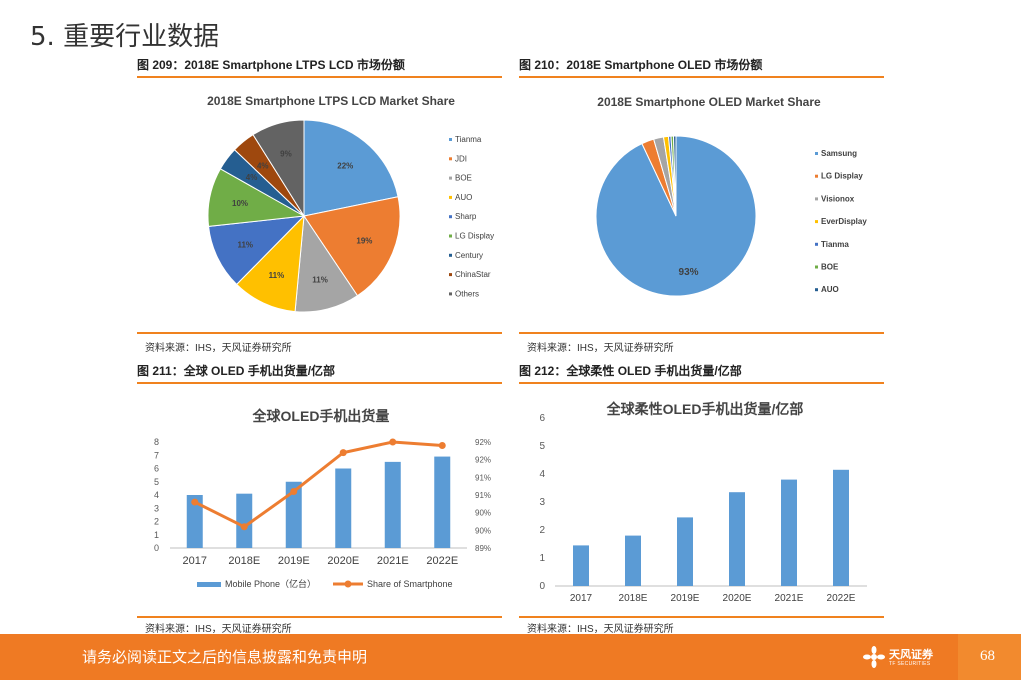  I want to click on legend-label: AUO, so click(830, 289).